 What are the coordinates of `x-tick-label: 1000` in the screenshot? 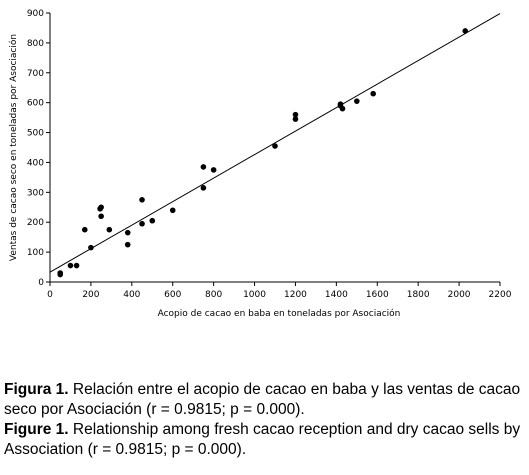 It's located at (254, 295).